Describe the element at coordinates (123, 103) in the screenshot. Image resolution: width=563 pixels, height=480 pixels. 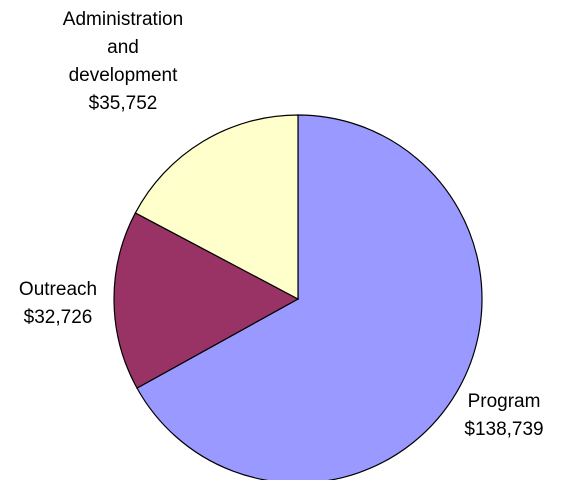
I see `slice-label-admin-value: $35,752` at that location.